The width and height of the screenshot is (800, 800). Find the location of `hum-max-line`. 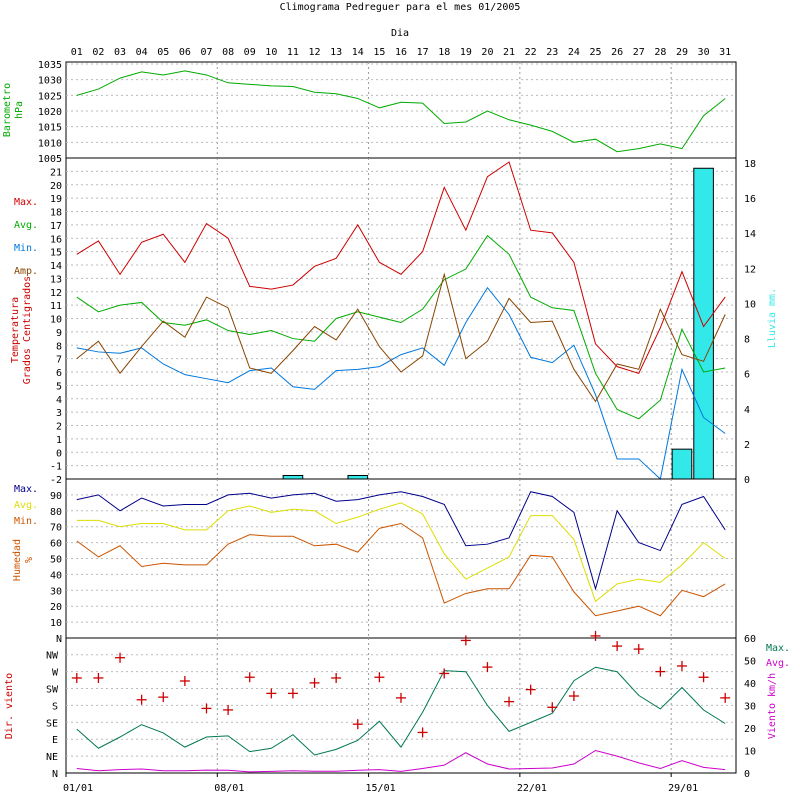

hum-max-line is located at coordinates (401, 541).